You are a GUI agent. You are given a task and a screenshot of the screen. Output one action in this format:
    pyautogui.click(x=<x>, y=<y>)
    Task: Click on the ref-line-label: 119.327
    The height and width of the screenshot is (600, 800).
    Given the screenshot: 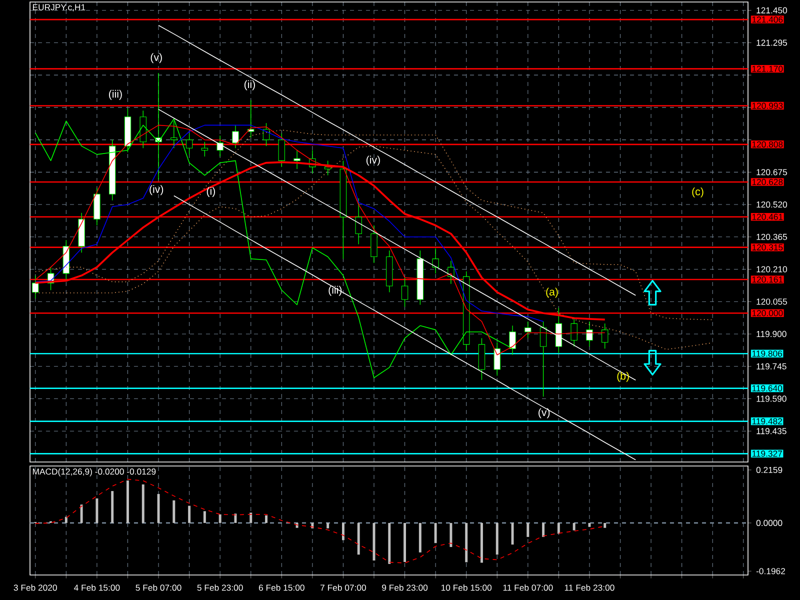 What is the action you would take?
    pyautogui.click(x=767, y=453)
    